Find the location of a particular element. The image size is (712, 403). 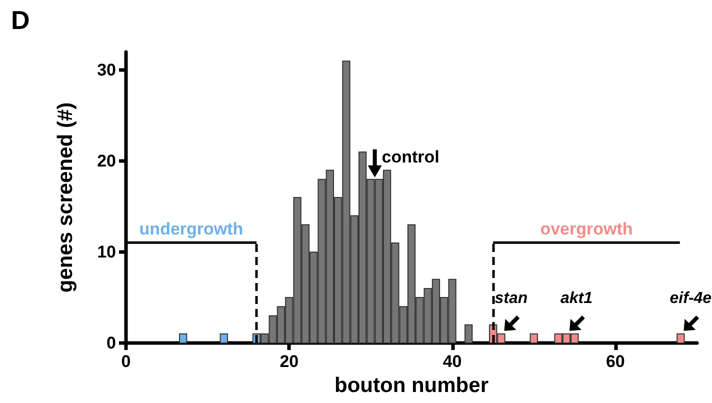

chart-title: D is located at coordinates (20, 20).